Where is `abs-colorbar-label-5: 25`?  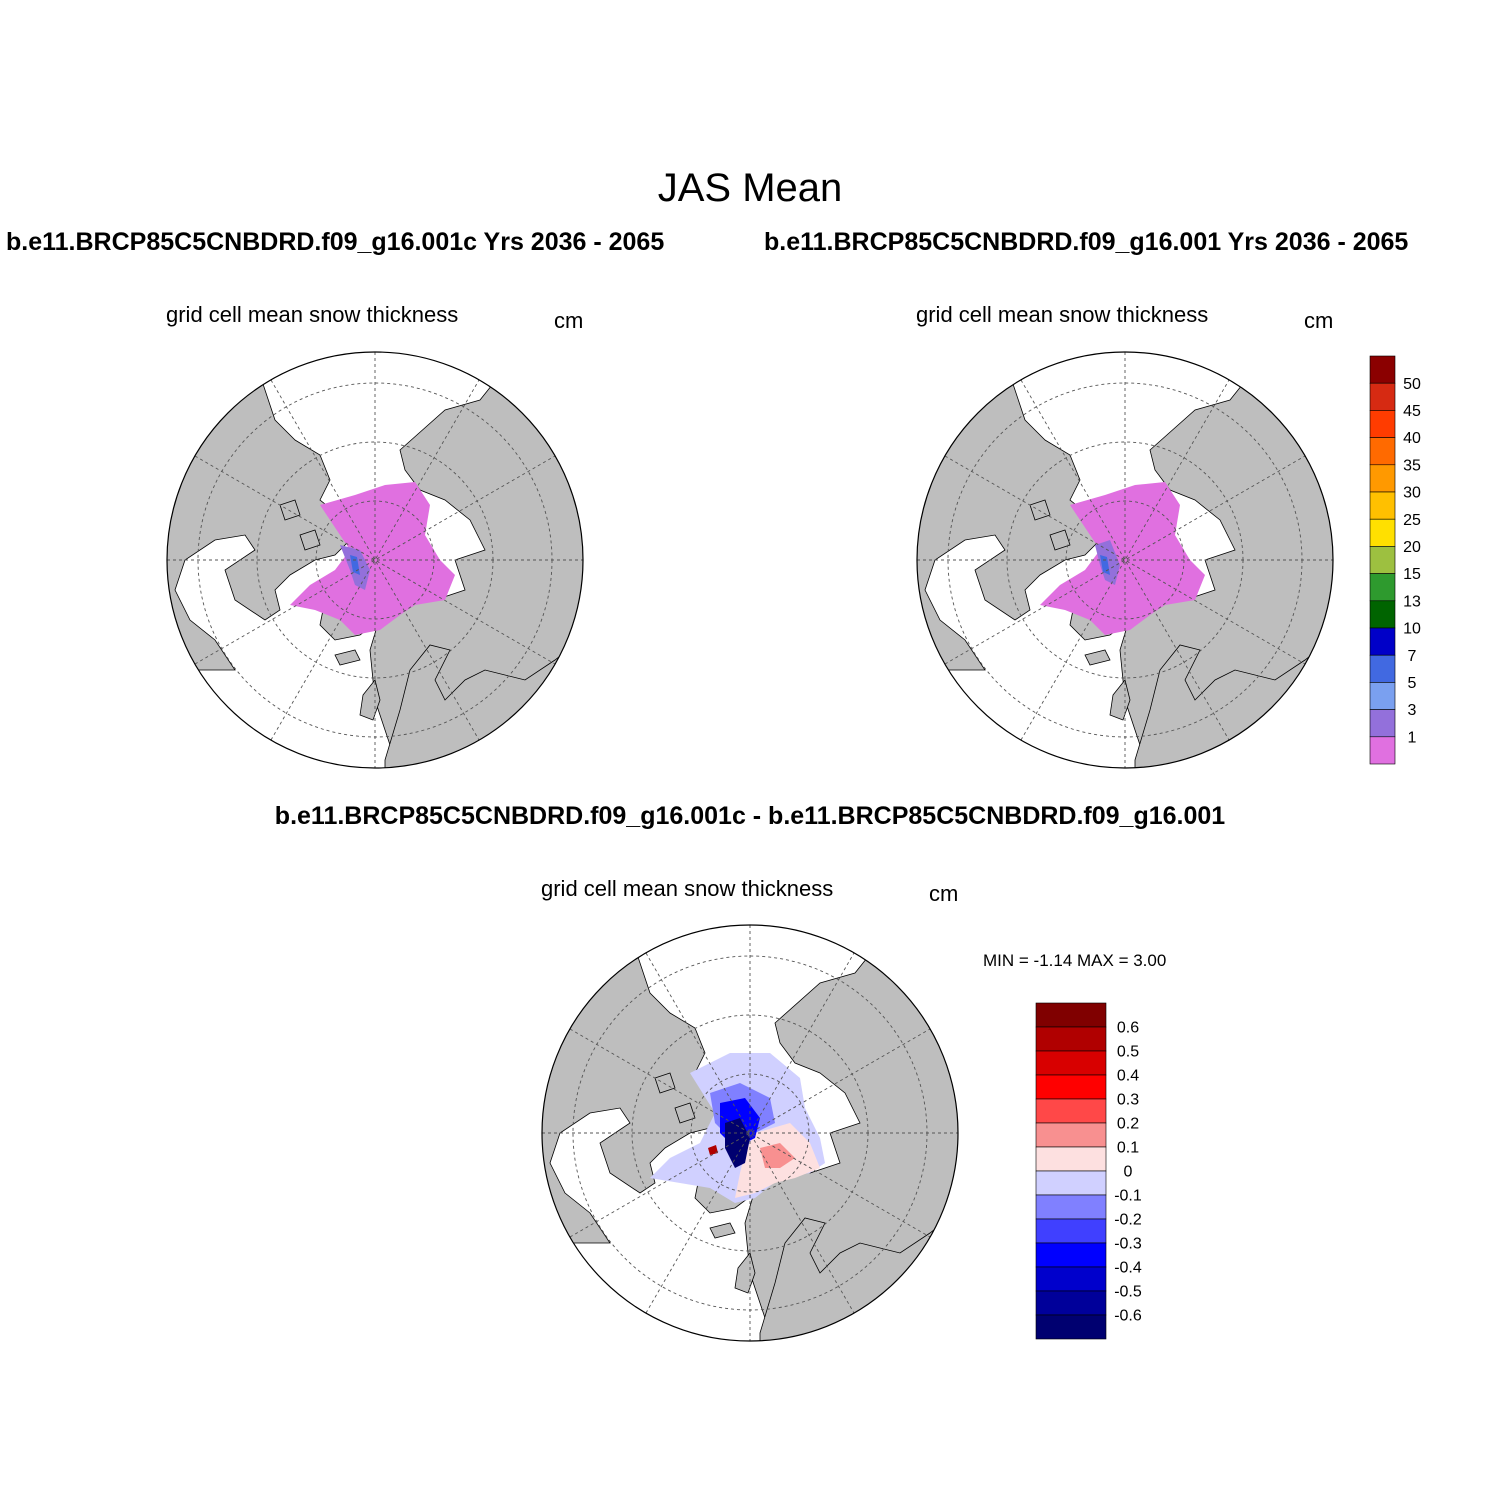
abs-colorbar-label-5: 25 is located at coordinates (1412, 520).